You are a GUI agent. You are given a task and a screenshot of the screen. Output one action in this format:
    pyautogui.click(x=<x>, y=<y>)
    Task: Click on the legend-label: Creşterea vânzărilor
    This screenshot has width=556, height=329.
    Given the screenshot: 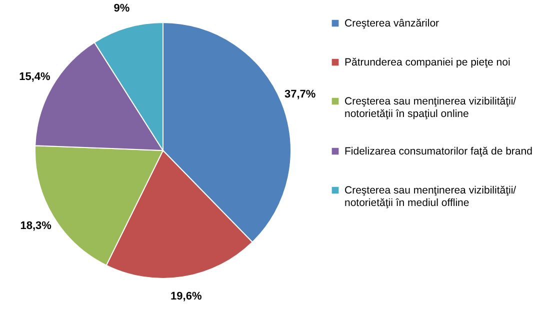 What is the action you would take?
    pyautogui.click(x=392, y=23)
    